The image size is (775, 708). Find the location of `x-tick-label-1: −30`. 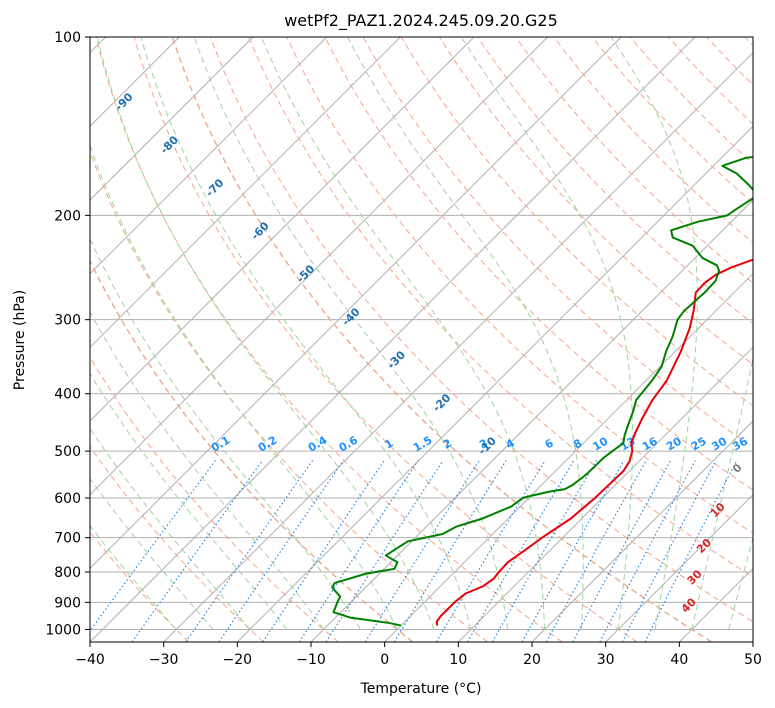

x-tick-label-1: −30 is located at coordinates (164, 660).